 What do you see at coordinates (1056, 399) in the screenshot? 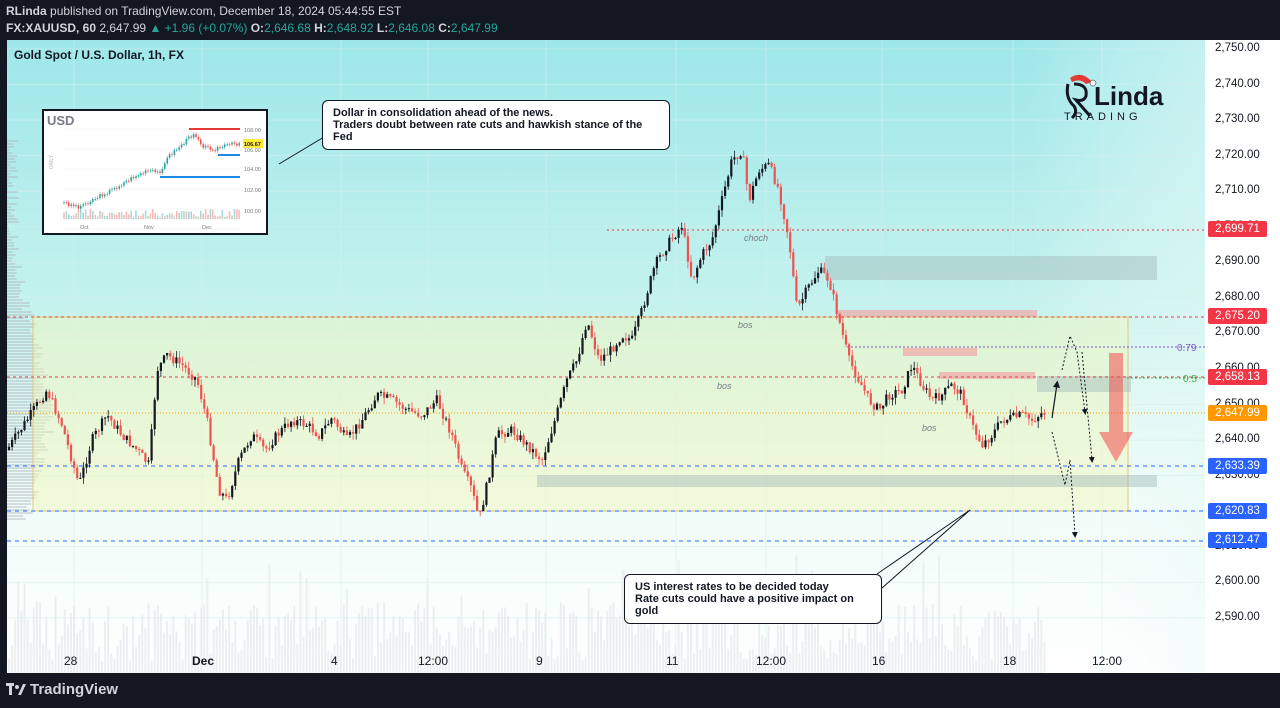
I see `projection-arrow-up` at bounding box center [1056, 399].